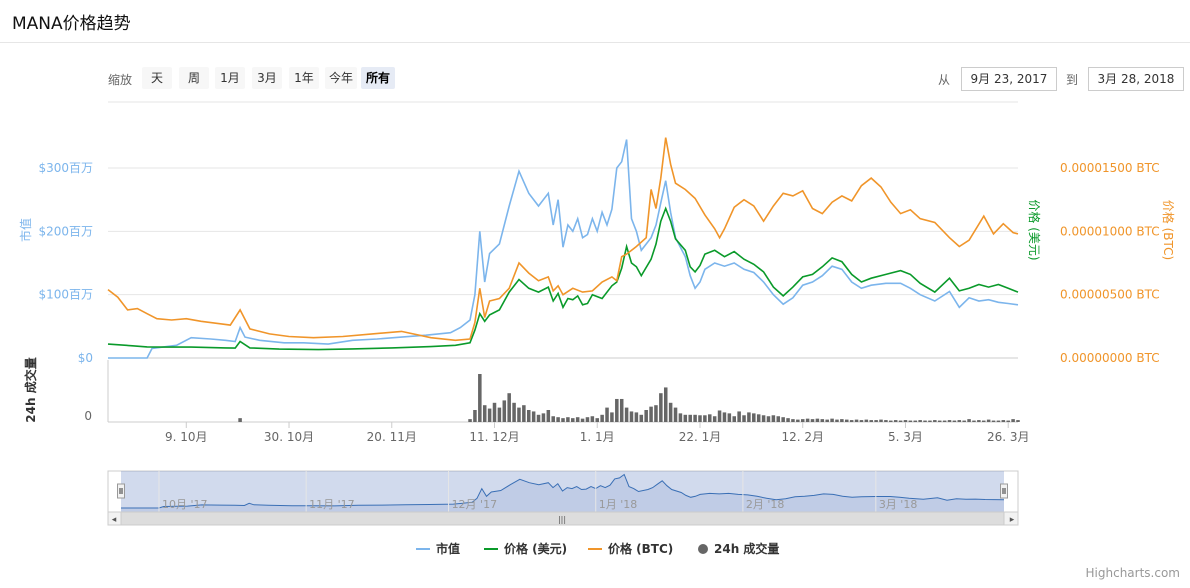 The image size is (1190, 588). Describe the element at coordinates (267, 78) in the screenshot. I see `range-button-3: 3月` at that location.